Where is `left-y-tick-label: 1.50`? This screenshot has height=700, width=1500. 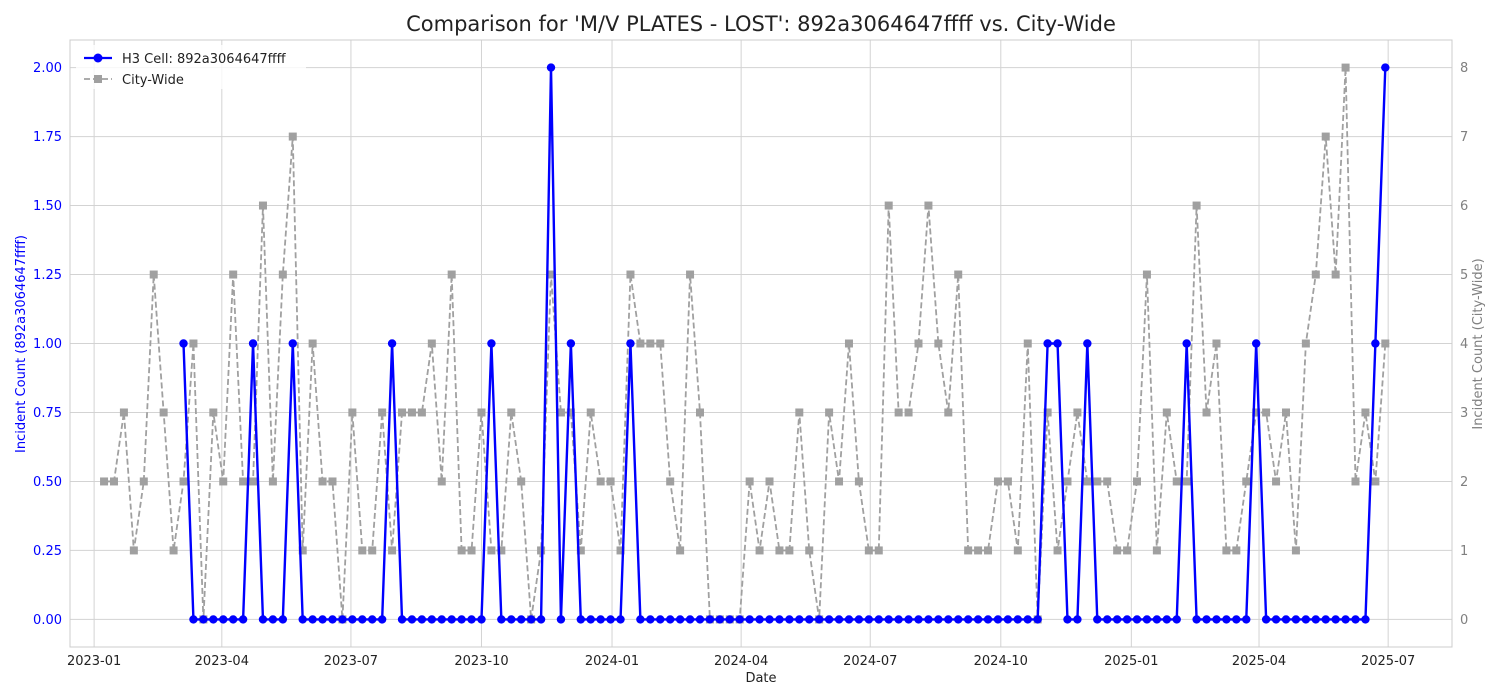
left-y-tick-label: 1.50 is located at coordinates (47, 206).